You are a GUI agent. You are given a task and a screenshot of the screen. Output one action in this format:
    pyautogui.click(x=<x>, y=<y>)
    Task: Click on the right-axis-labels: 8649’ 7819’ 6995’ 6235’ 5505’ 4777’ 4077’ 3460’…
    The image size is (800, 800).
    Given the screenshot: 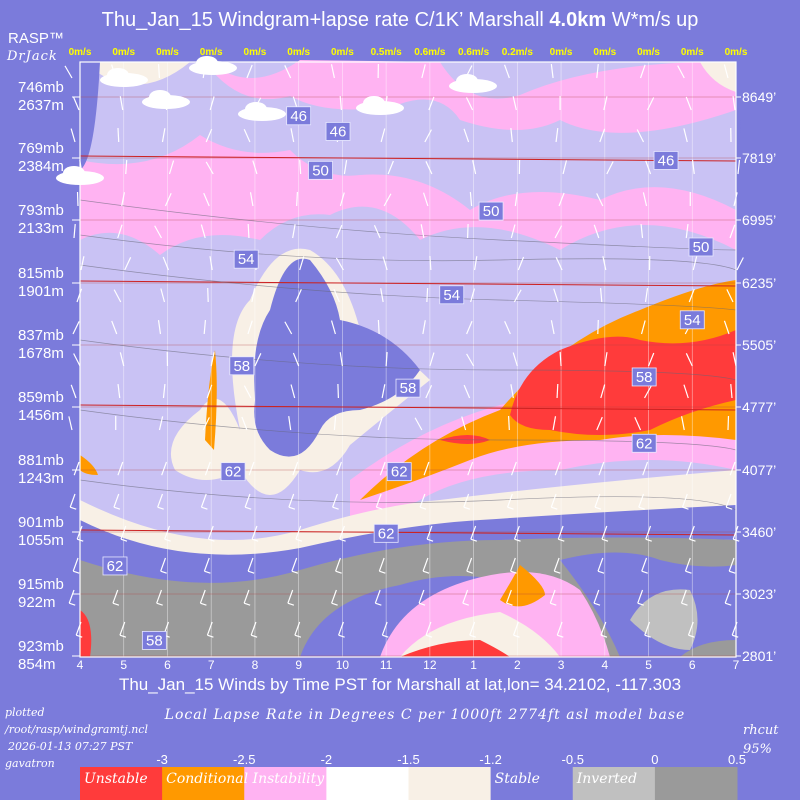 What is the action you would take?
    pyautogui.click(x=756, y=376)
    